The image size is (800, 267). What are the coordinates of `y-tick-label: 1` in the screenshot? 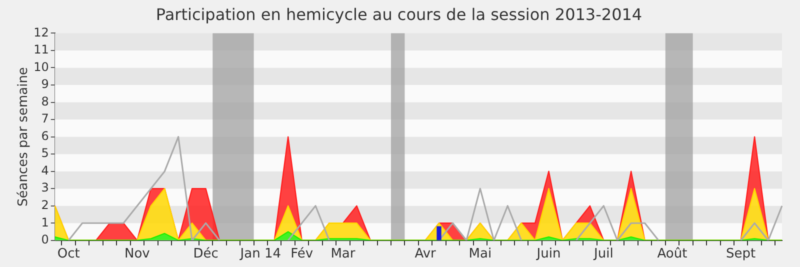 It's located at (45, 222).